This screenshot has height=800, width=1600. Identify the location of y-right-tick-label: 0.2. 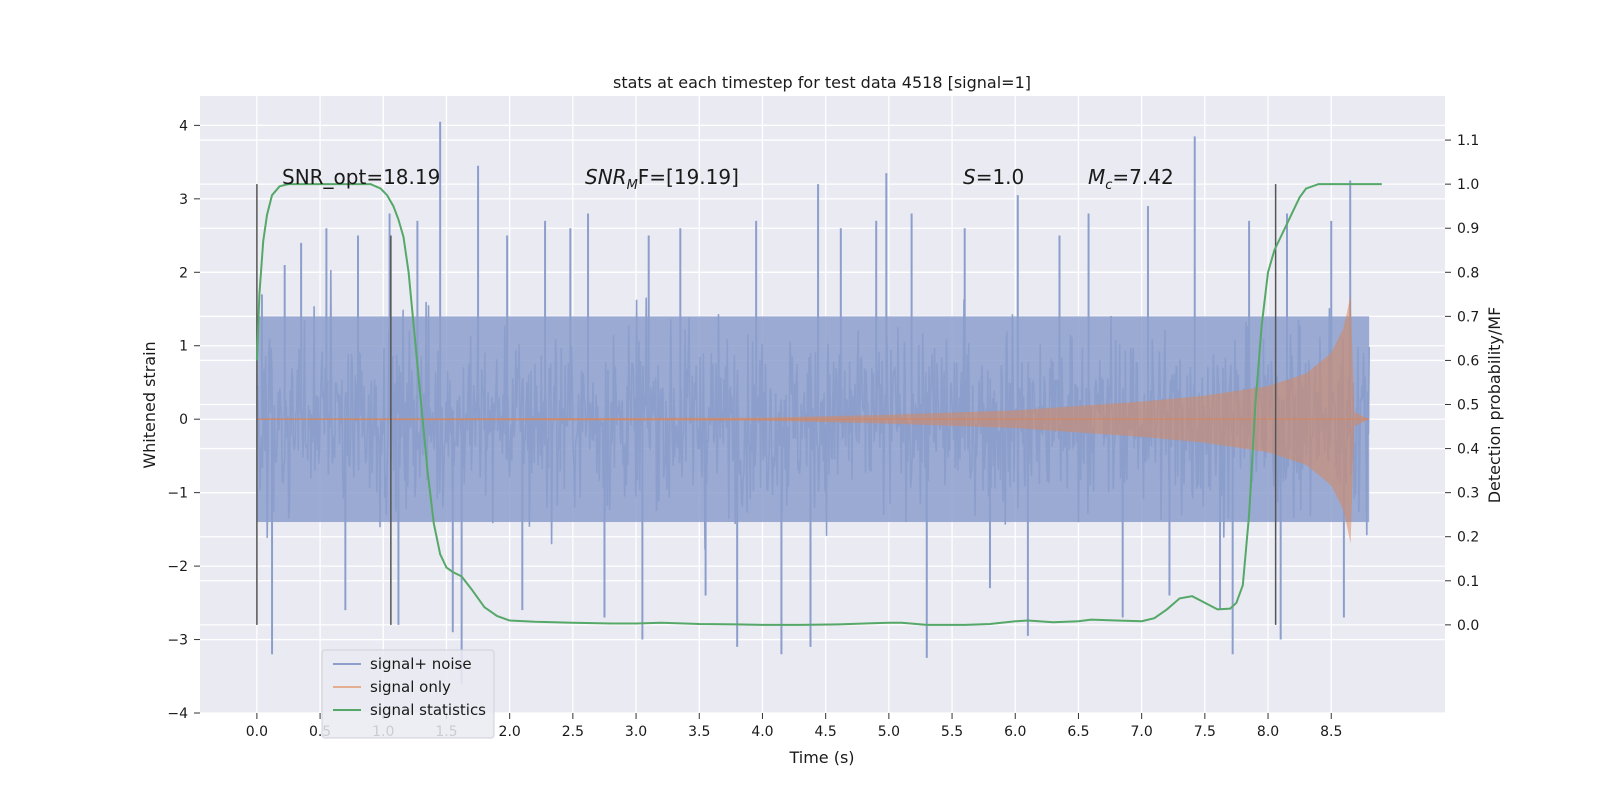
(1468, 538).